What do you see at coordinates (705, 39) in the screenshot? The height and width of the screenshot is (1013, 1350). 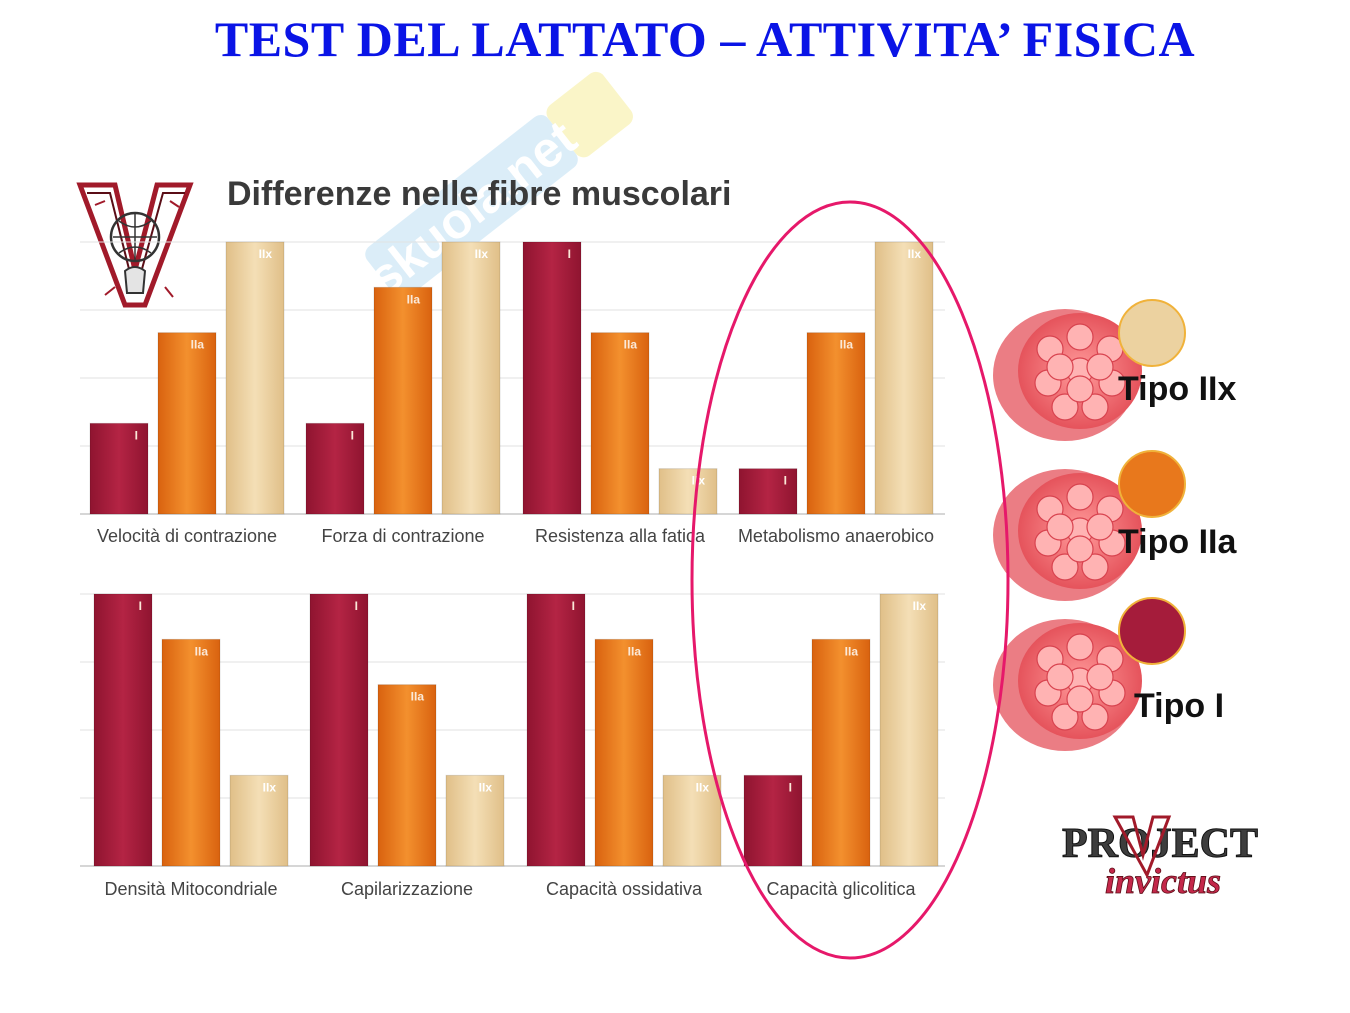 I see `slide-title: TEST DEL LATTATO – ATTIVITA’ FISICA` at bounding box center [705, 39].